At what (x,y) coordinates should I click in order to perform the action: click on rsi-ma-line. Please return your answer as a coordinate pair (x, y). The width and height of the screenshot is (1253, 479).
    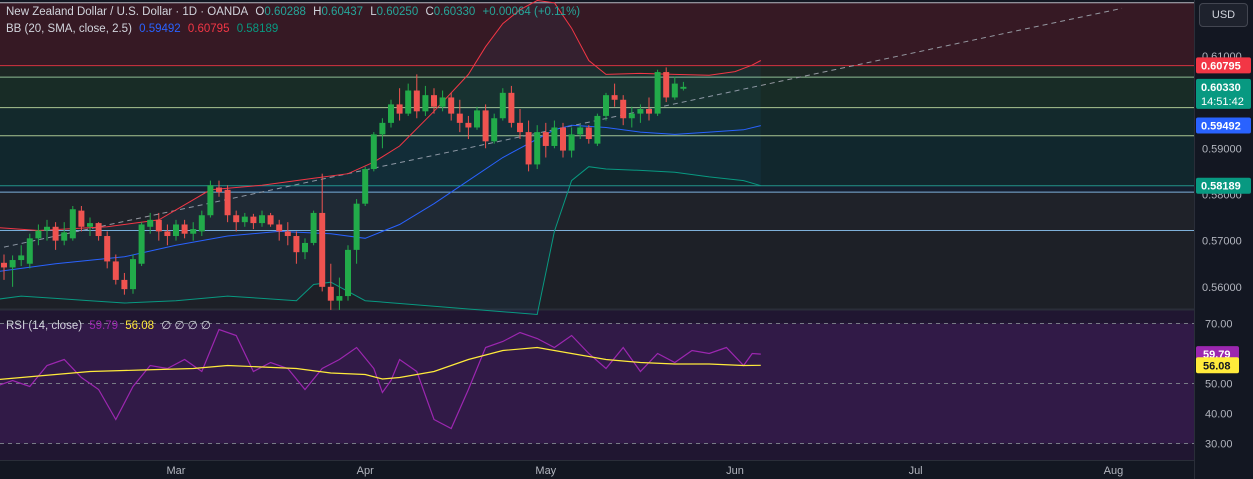
    Looking at the image, I should click on (380, 363).